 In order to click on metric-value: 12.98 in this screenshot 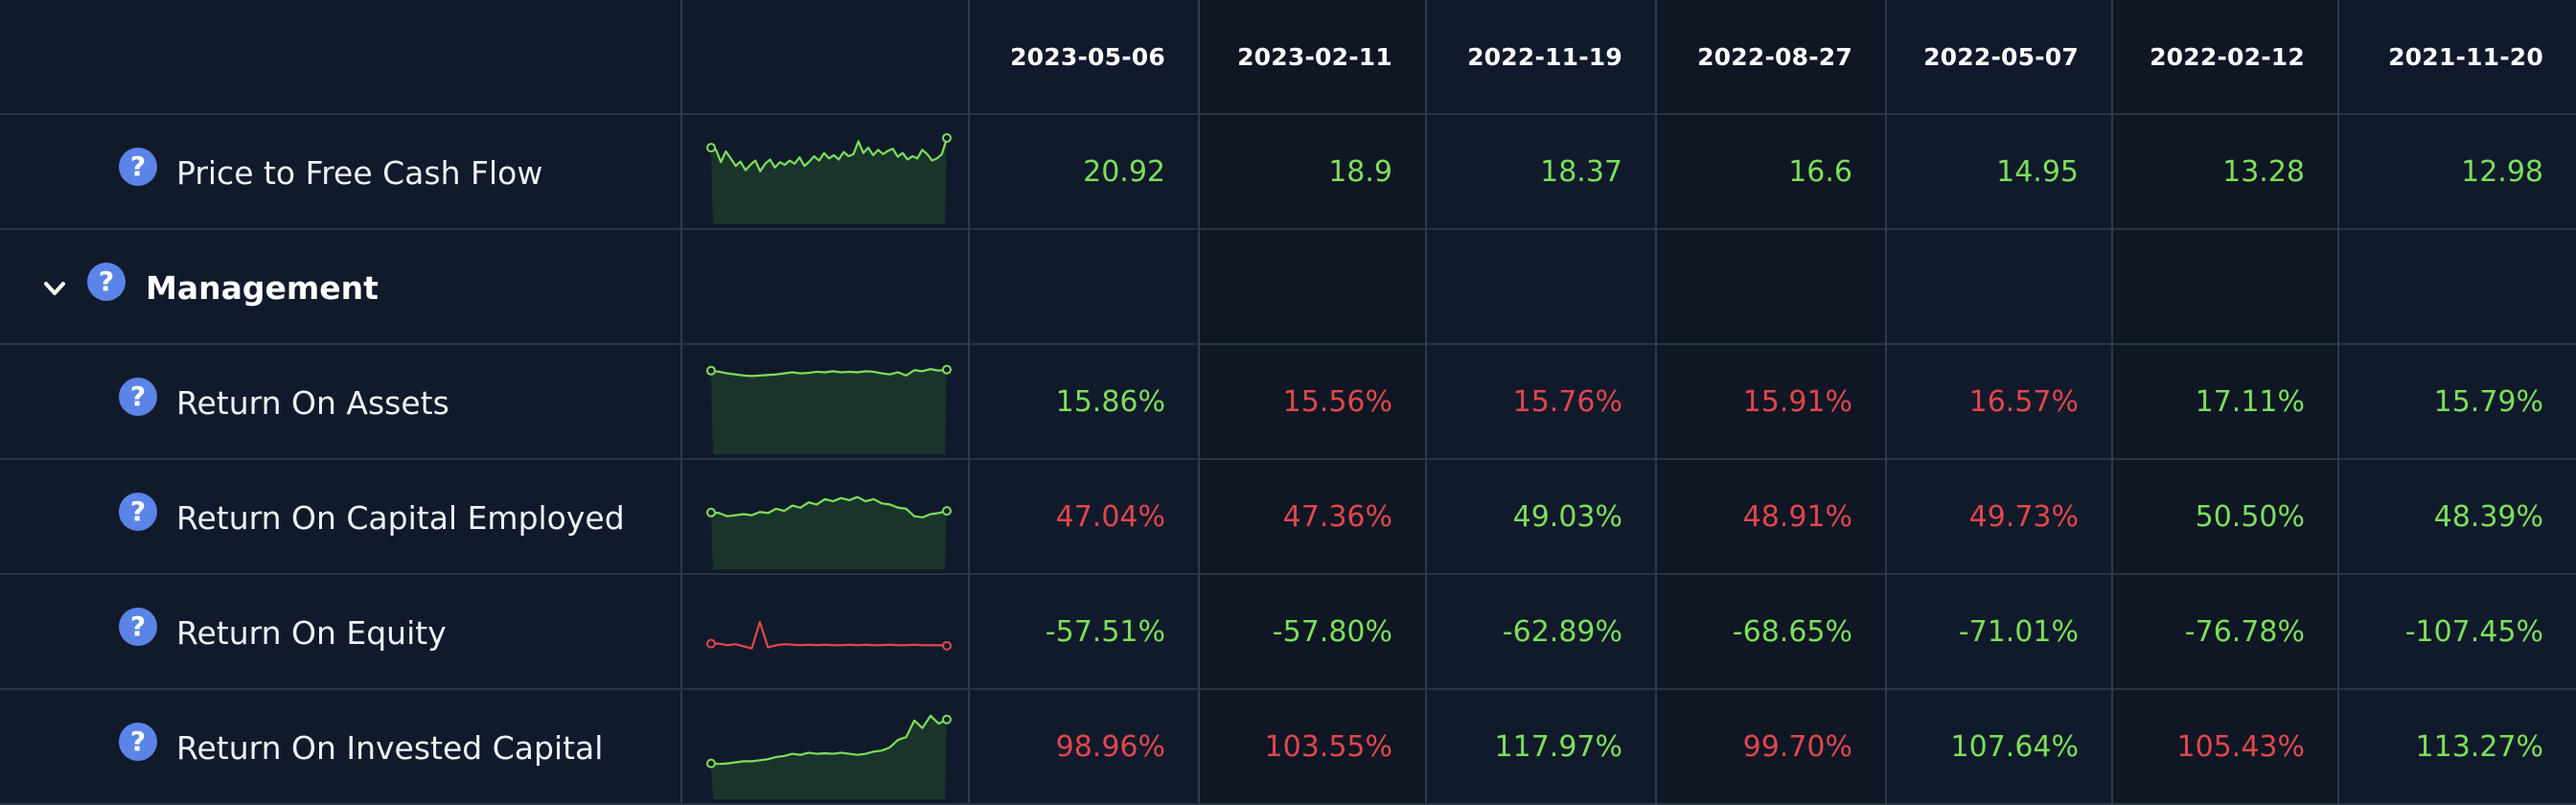, I will do `click(2457, 172)`.